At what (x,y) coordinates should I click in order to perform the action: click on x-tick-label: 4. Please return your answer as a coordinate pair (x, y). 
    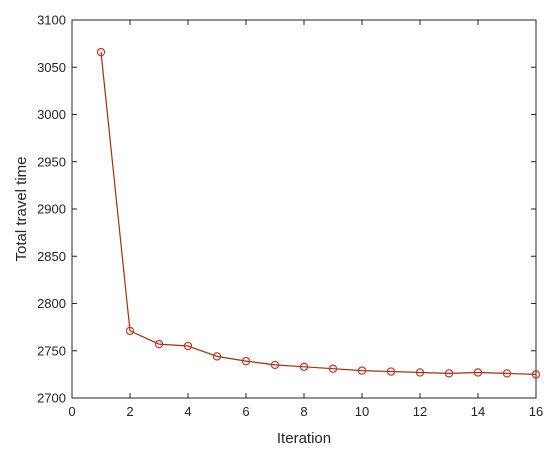
    Looking at the image, I should click on (187, 411).